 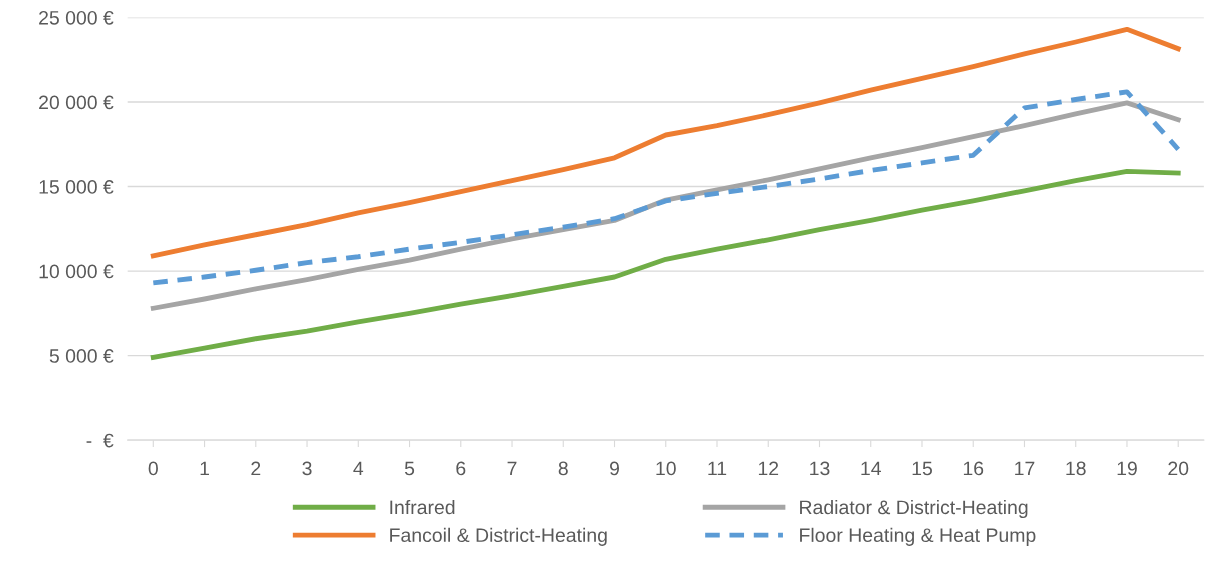 I want to click on legend-label: Infrared, so click(x=422, y=507).